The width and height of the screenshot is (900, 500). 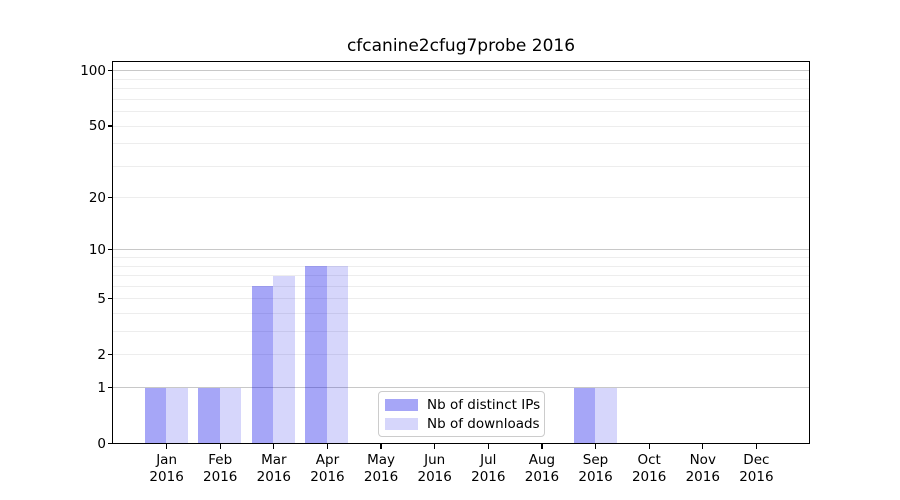 I want to click on legend-entry: Nb of downloads, so click(x=462, y=423).